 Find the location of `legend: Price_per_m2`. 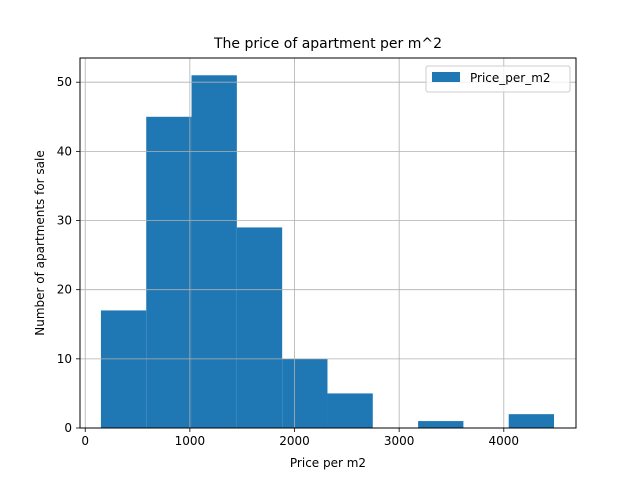

legend: Price_per_m2 is located at coordinates (498, 79).